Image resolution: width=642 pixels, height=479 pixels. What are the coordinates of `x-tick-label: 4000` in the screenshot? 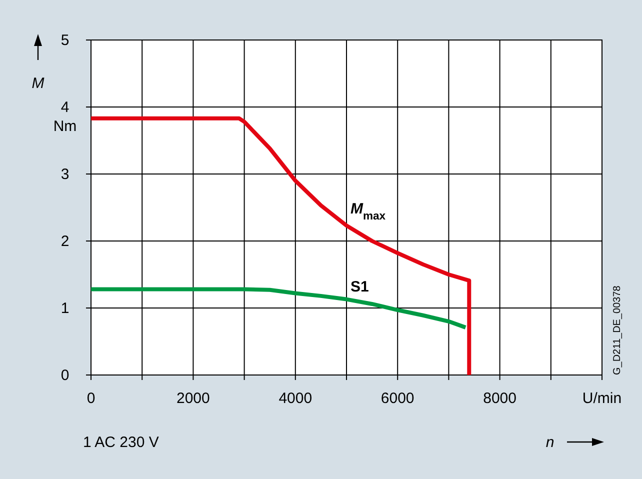 It's located at (295, 398).